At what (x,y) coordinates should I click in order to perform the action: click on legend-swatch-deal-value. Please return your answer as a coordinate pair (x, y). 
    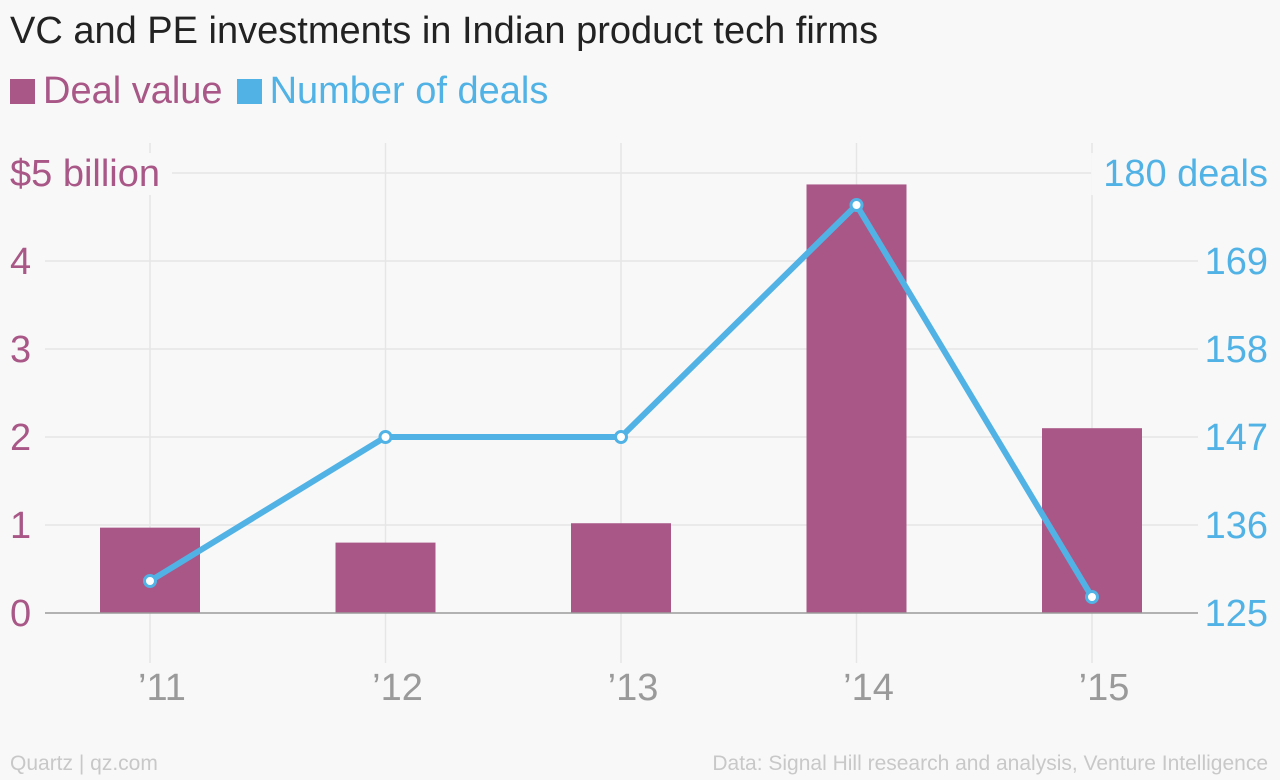
    Looking at the image, I should click on (22, 91).